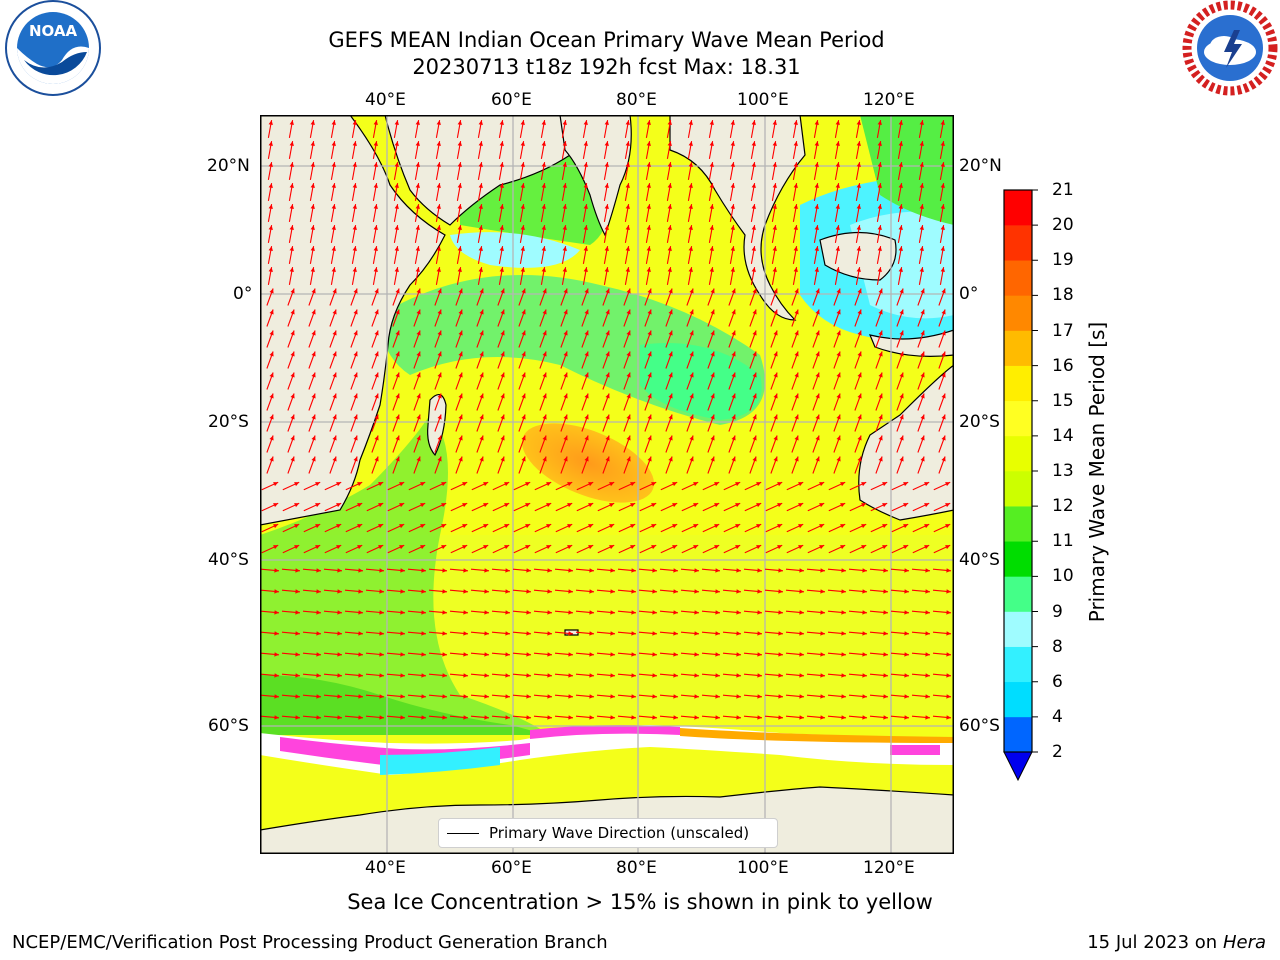  I want to click on colorbar-segment, so click(1018, 524).